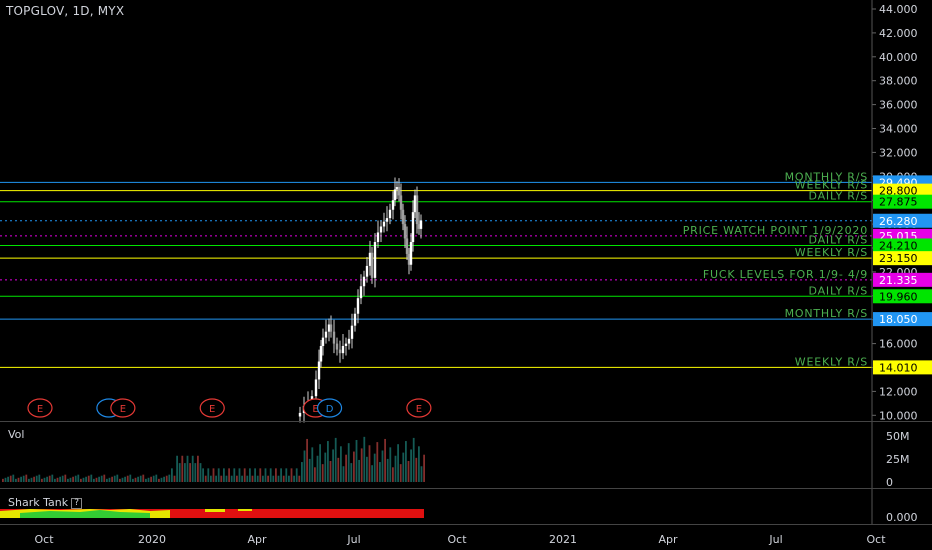 Image resolution: width=932 pixels, height=550 pixels. Describe the element at coordinates (889, 482) in the screenshot. I see `volume-tick-label: 0` at that location.